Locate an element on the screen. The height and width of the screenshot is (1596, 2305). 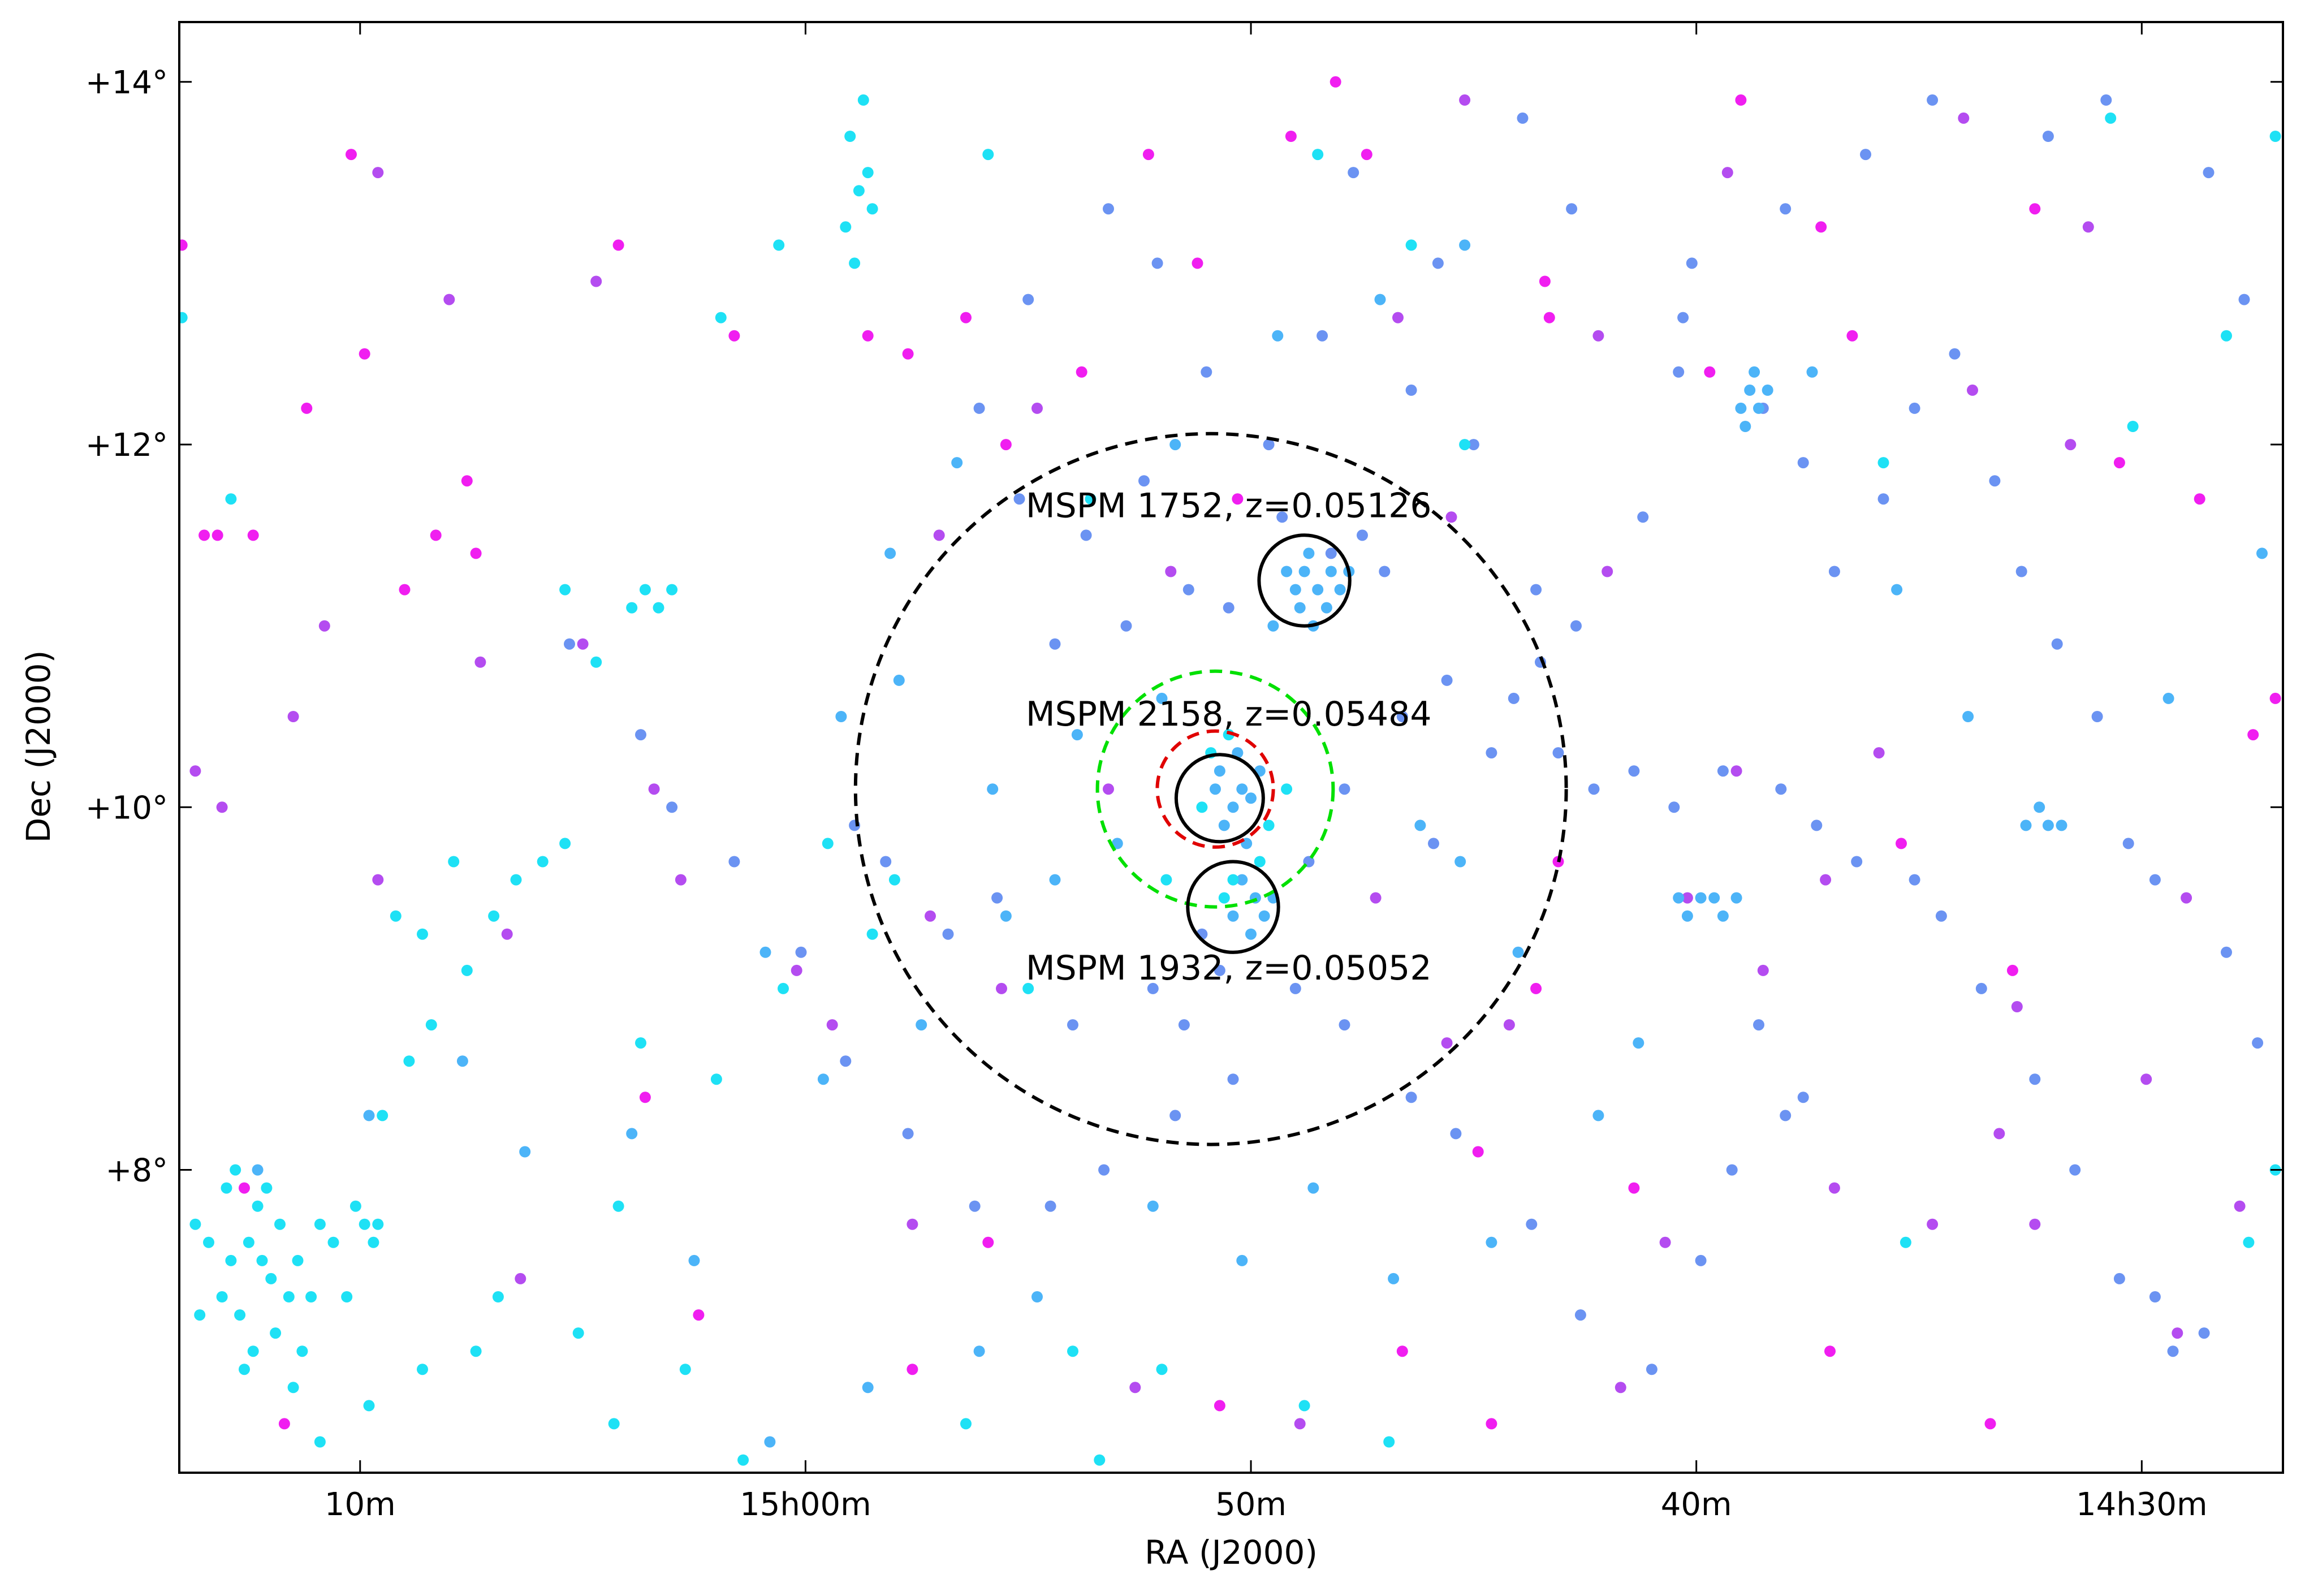
y-tick-label: +10° is located at coordinates (127, 808).